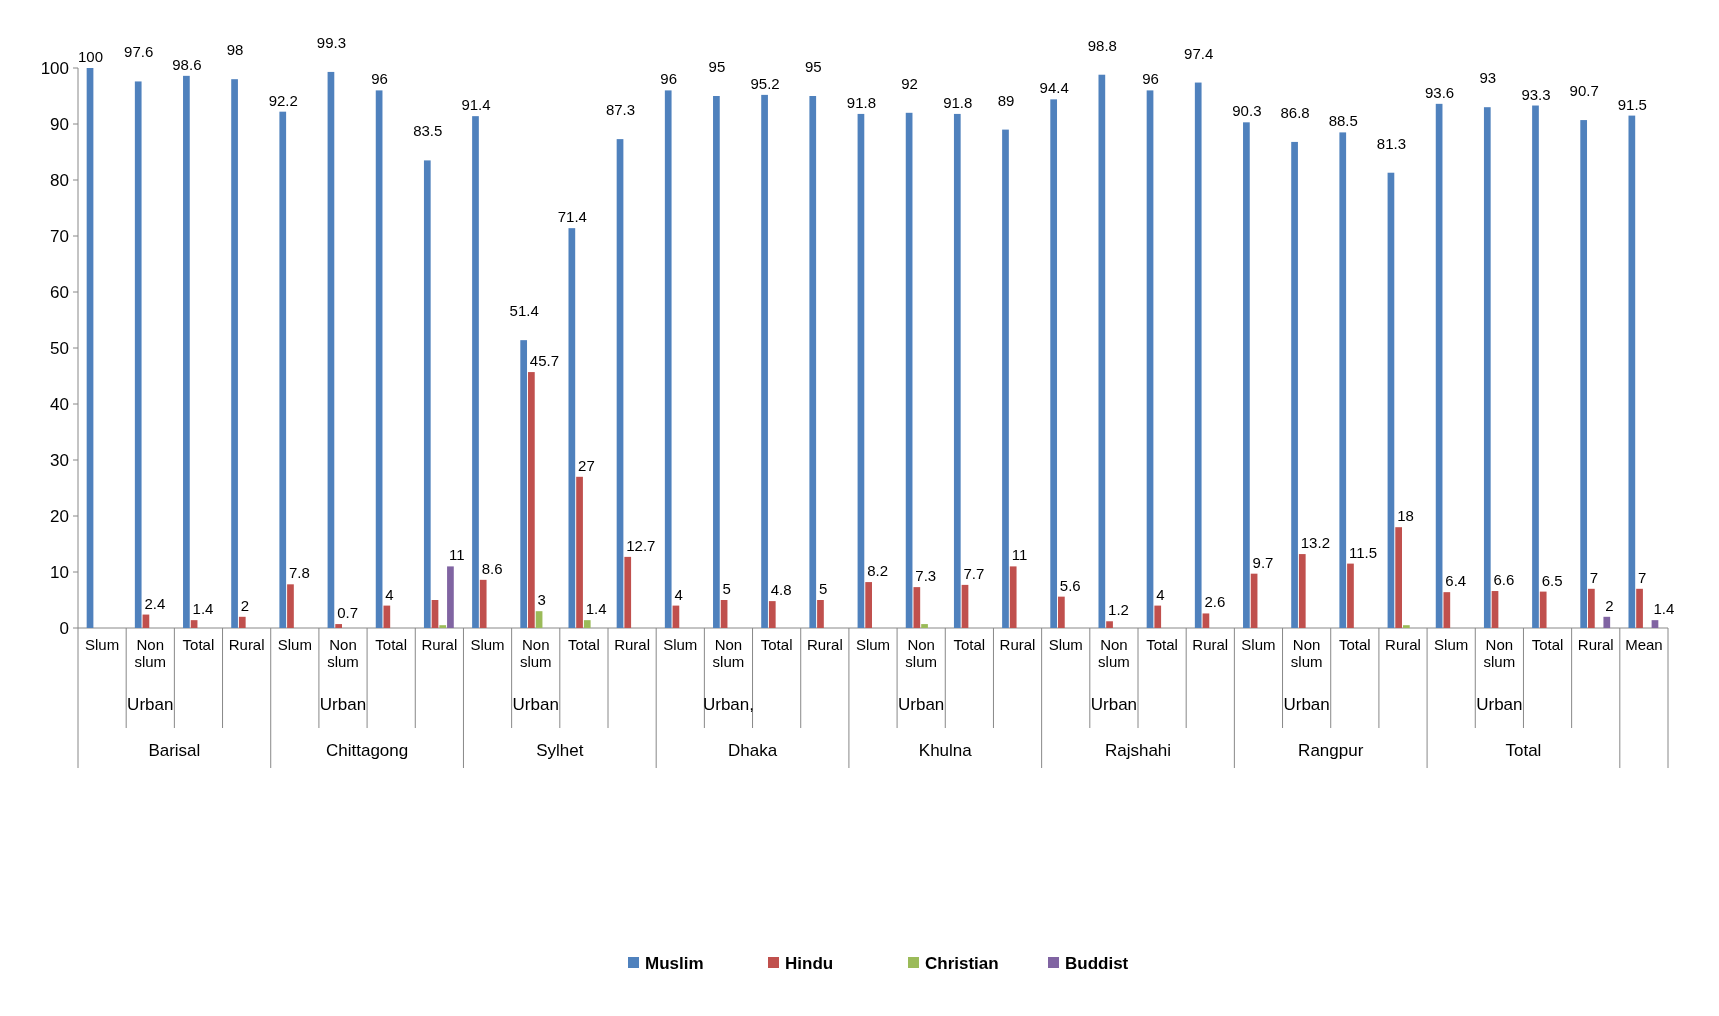  Describe the element at coordinates (1552, 580) in the screenshot. I see `data-label: 6.5` at that location.